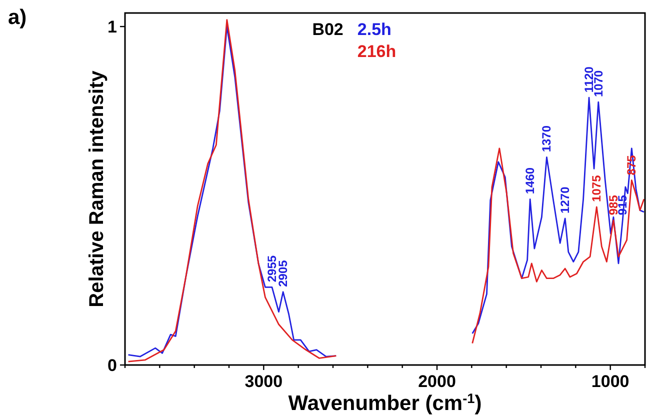 The image size is (656, 416). Describe the element at coordinates (437, 381) in the screenshot. I see `x-tick-label: 2000` at that location.